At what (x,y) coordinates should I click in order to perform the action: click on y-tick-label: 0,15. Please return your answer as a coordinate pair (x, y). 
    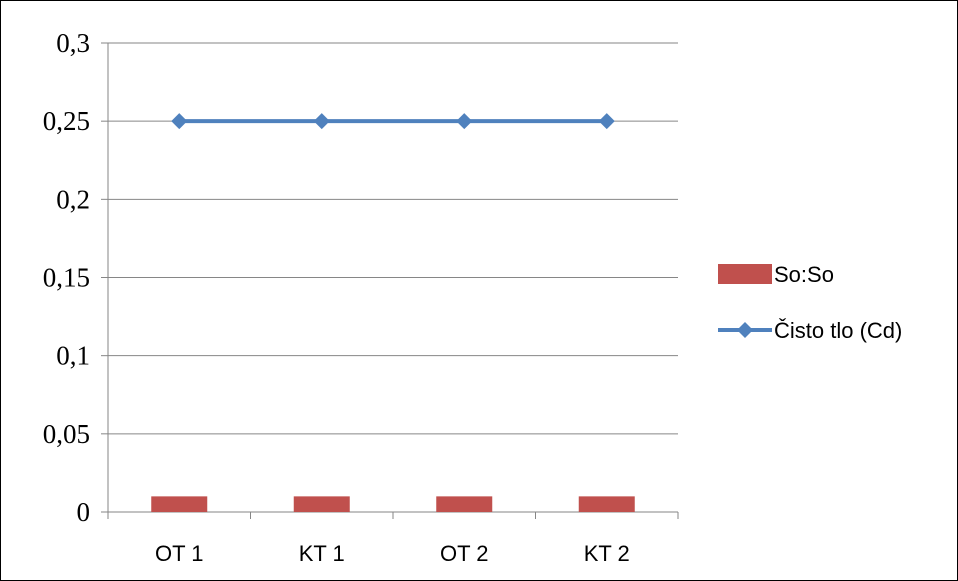
    Looking at the image, I should click on (66, 278).